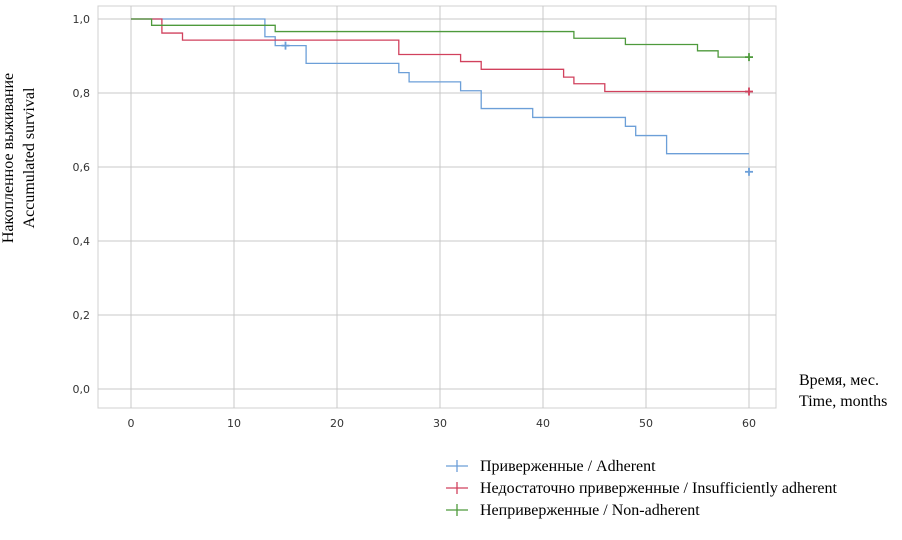  I want to click on y-tick-label: 1,0, so click(82, 19).